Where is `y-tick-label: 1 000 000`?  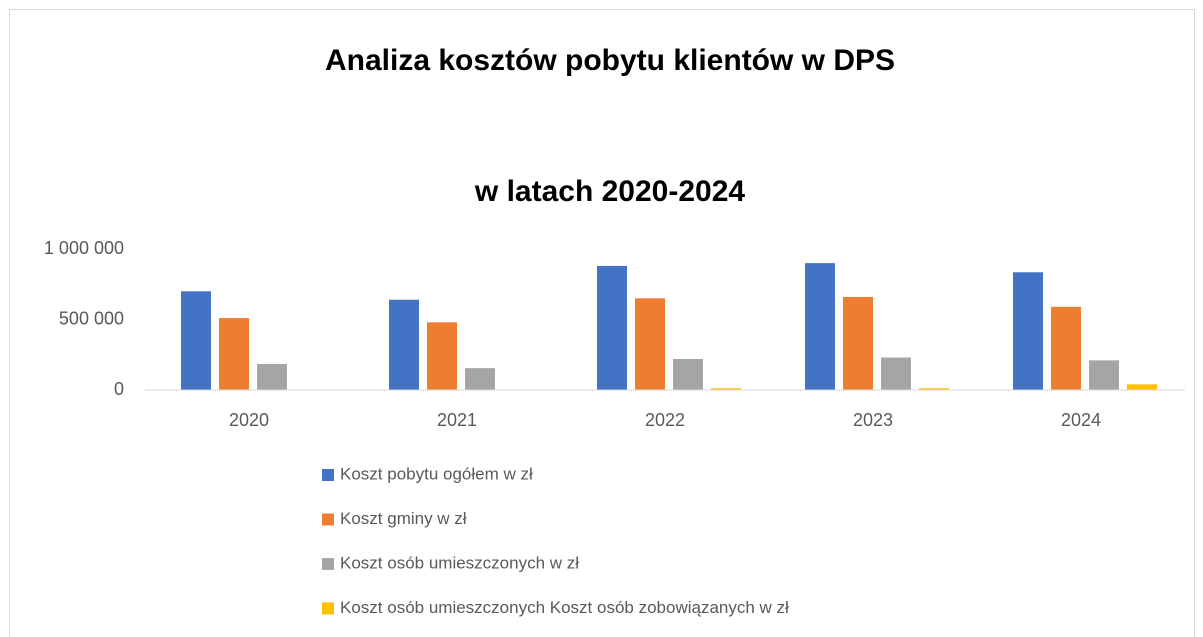 y-tick-label: 1 000 000 is located at coordinates (84, 248).